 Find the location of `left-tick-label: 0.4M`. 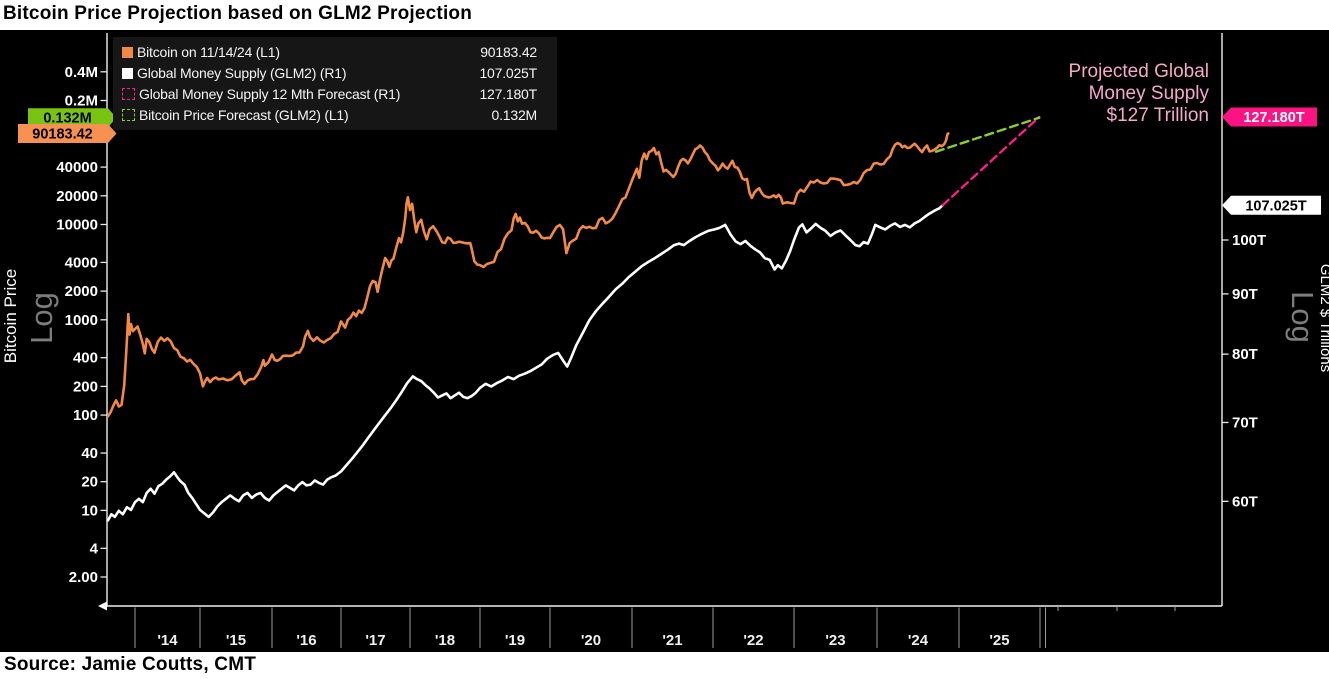

left-tick-label: 0.4M is located at coordinates (81, 72).